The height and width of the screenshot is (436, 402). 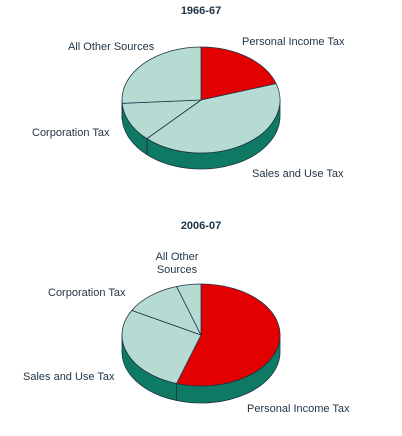 What do you see at coordinates (201, 11) in the screenshot?
I see `chart-title-1966-67: 1966-67` at bounding box center [201, 11].